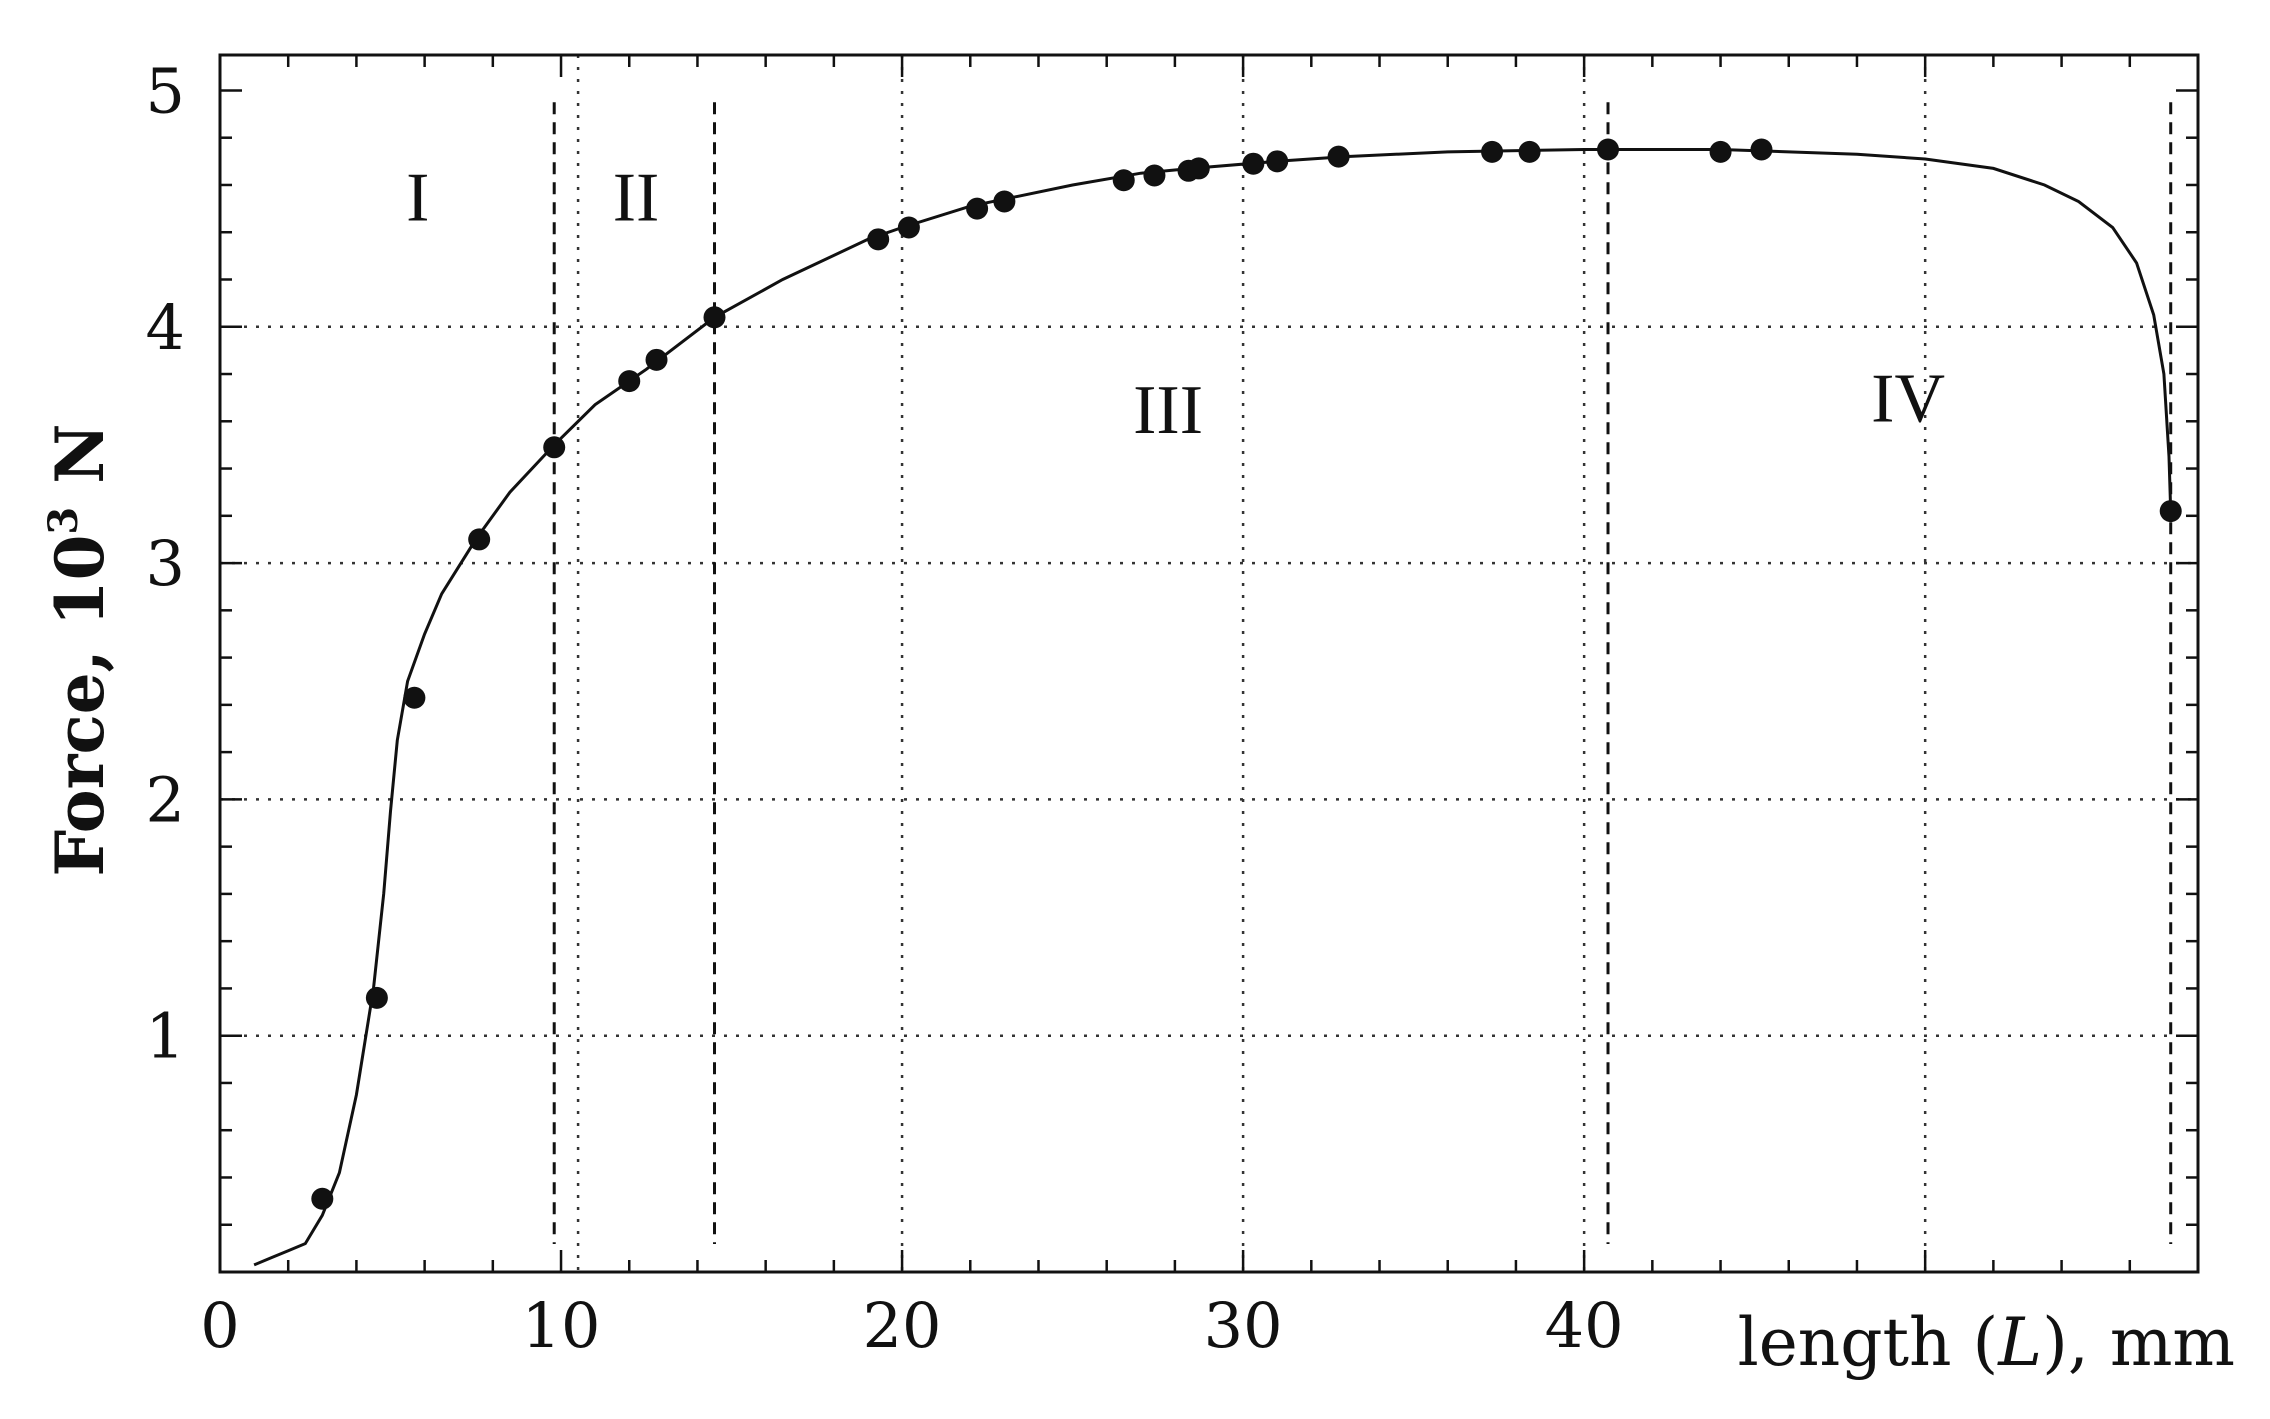  Describe the element at coordinates (165, 90) in the screenshot. I see `y-tick-label: 5` at that location.